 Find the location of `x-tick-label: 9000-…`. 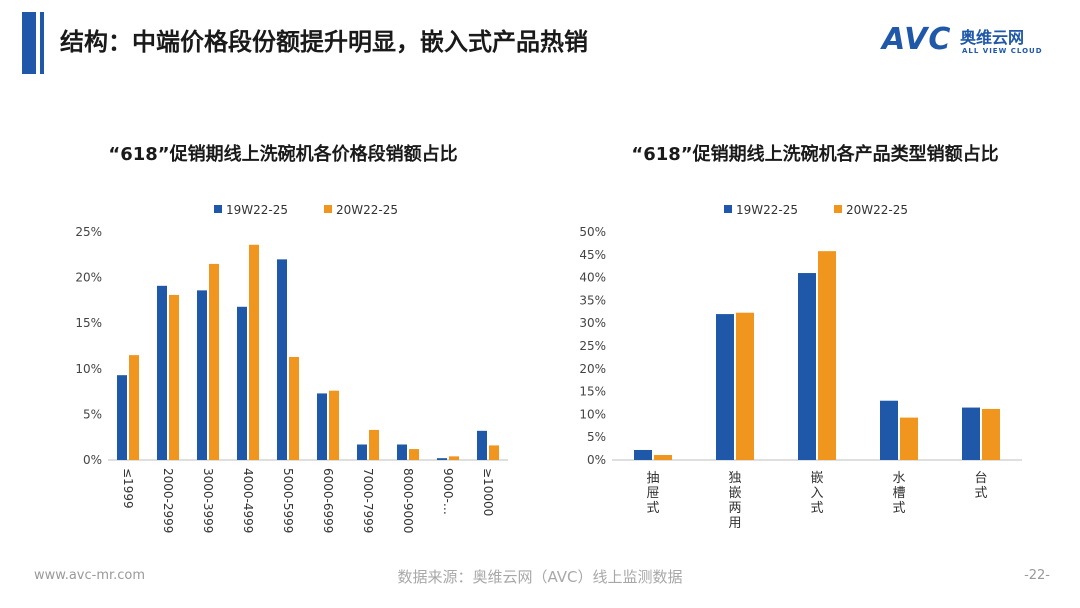

x-tick-label: 9000-… is located at coordinates (448, 491).